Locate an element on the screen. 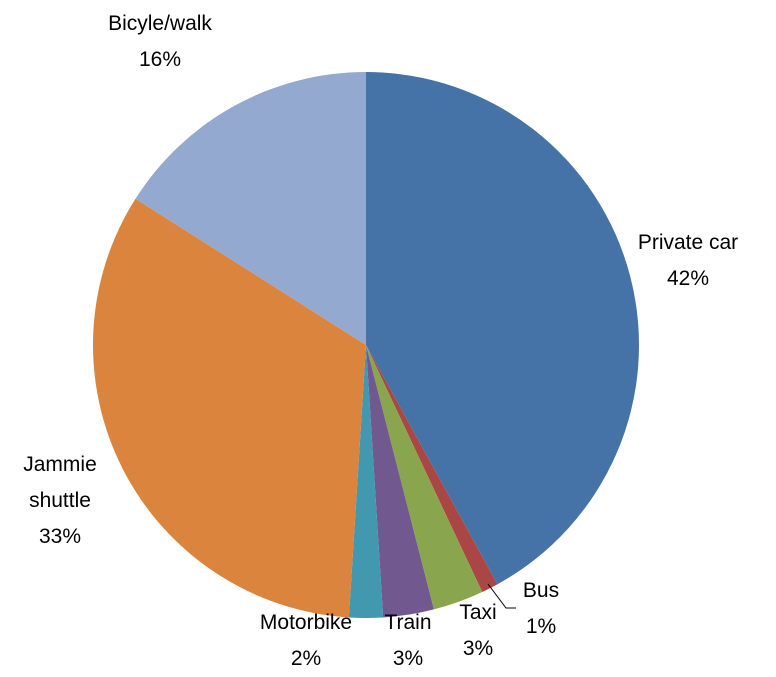 The image size is (776, 677). slice-label: Bicyle/walk 16% is located at coordinates (160, 42).